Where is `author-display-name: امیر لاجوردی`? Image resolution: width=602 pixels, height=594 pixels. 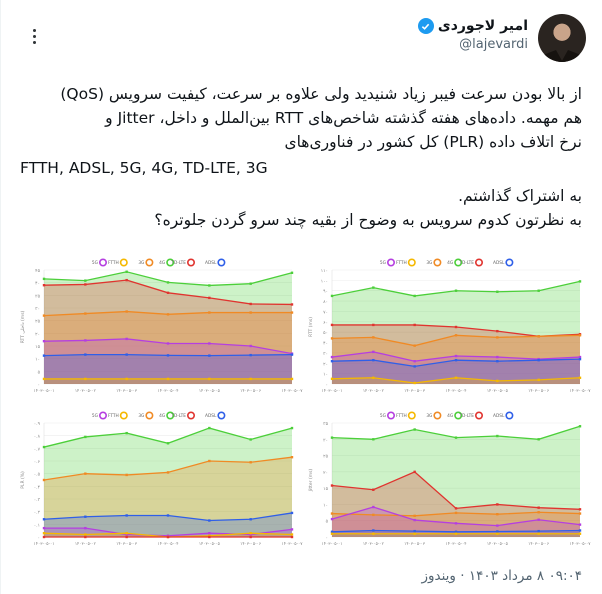
author-display-name: امیر لاجوردی is located at coordinates (482, 26).